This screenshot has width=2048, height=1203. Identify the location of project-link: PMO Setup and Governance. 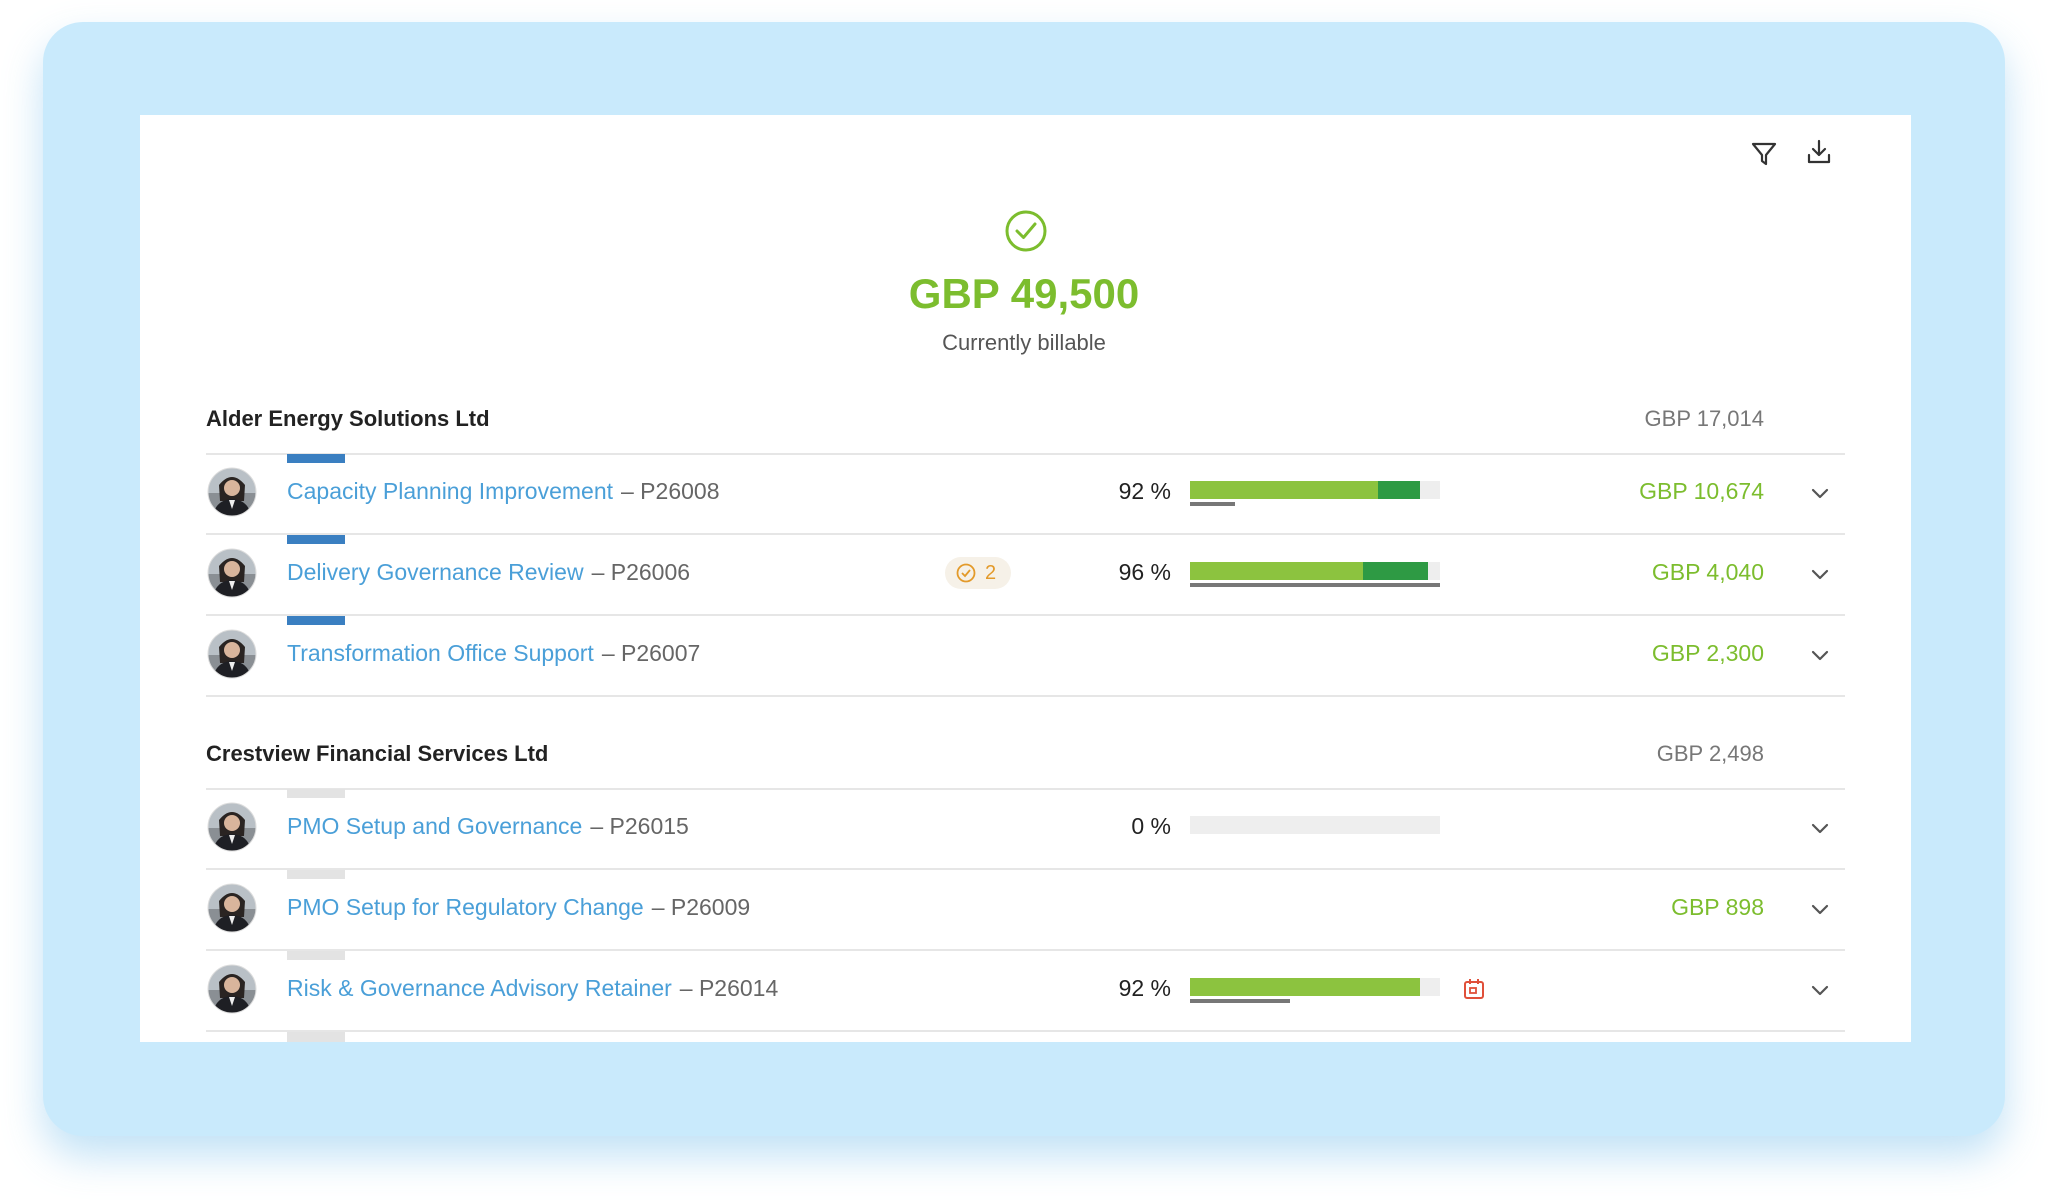
(435, 826).